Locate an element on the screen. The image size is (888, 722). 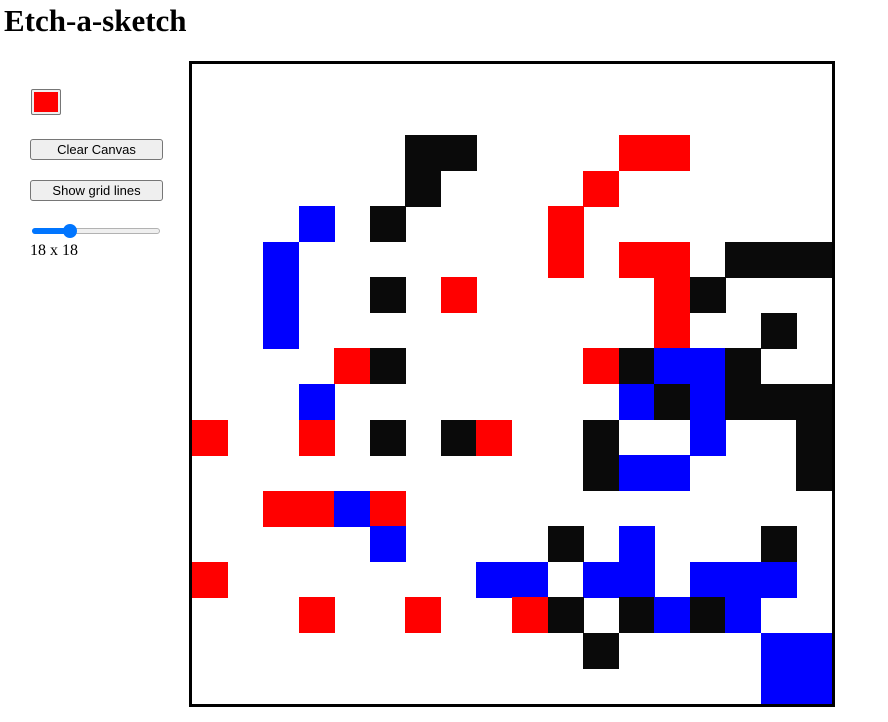
page-title: Etch-a-sketch is located at coordinates (95, 20).